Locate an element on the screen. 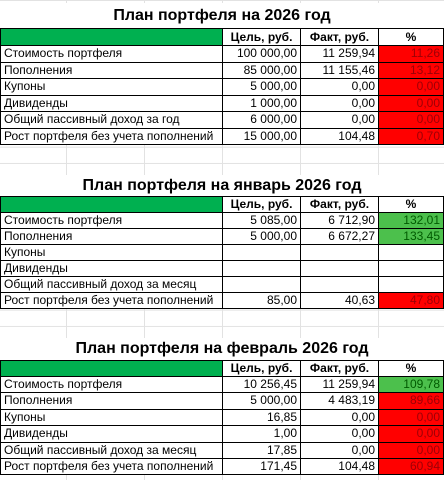 This screenshot has width=444, height=480. goal-value: 171,45 is located at coordinates (261, 467).